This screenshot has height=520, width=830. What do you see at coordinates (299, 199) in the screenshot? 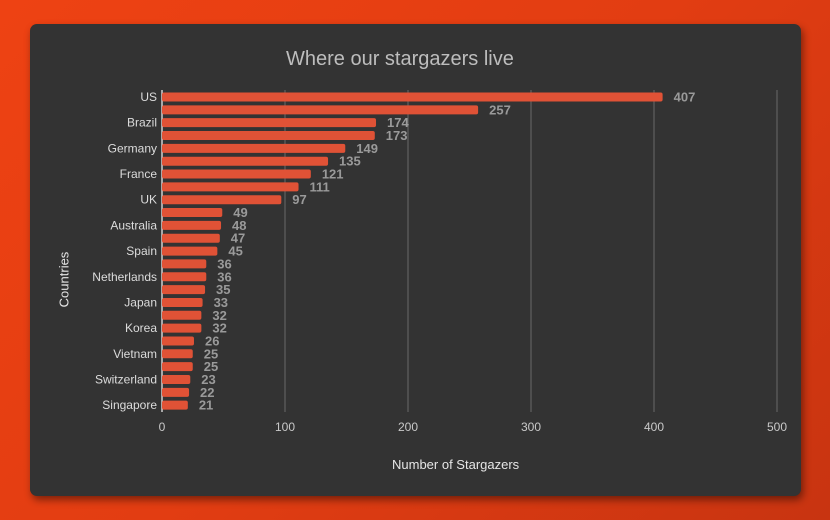
I see `bar-value-label: 97` at bounding box center [299, 199].